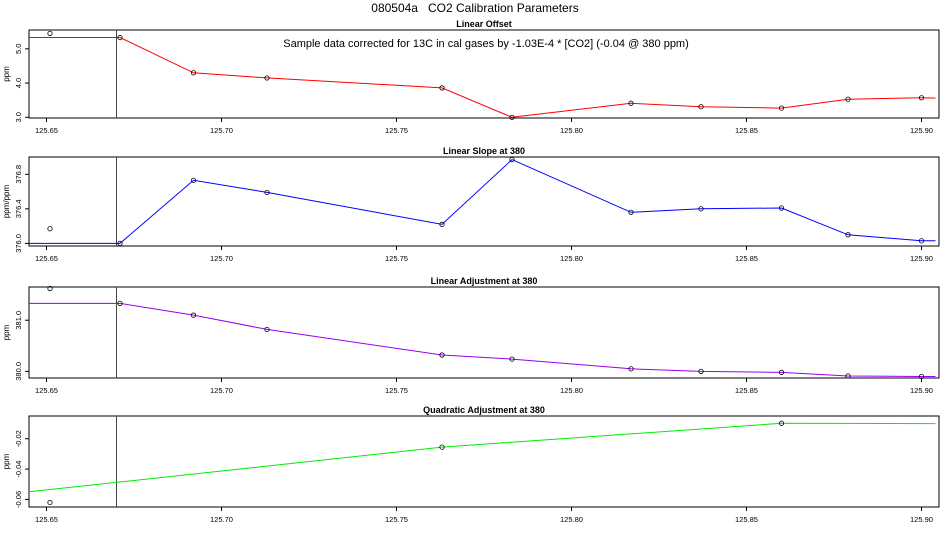 The image size is (950, 550). I want to click on panel-title: Linear Adjustment at 380, so click(484, 281).